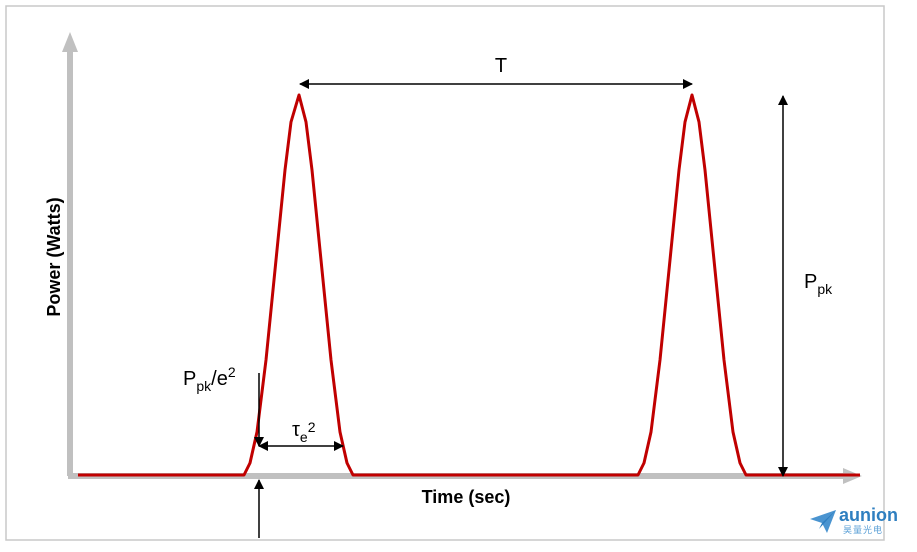  I want to click on y-axis-arrowhead, so click(70, 42).